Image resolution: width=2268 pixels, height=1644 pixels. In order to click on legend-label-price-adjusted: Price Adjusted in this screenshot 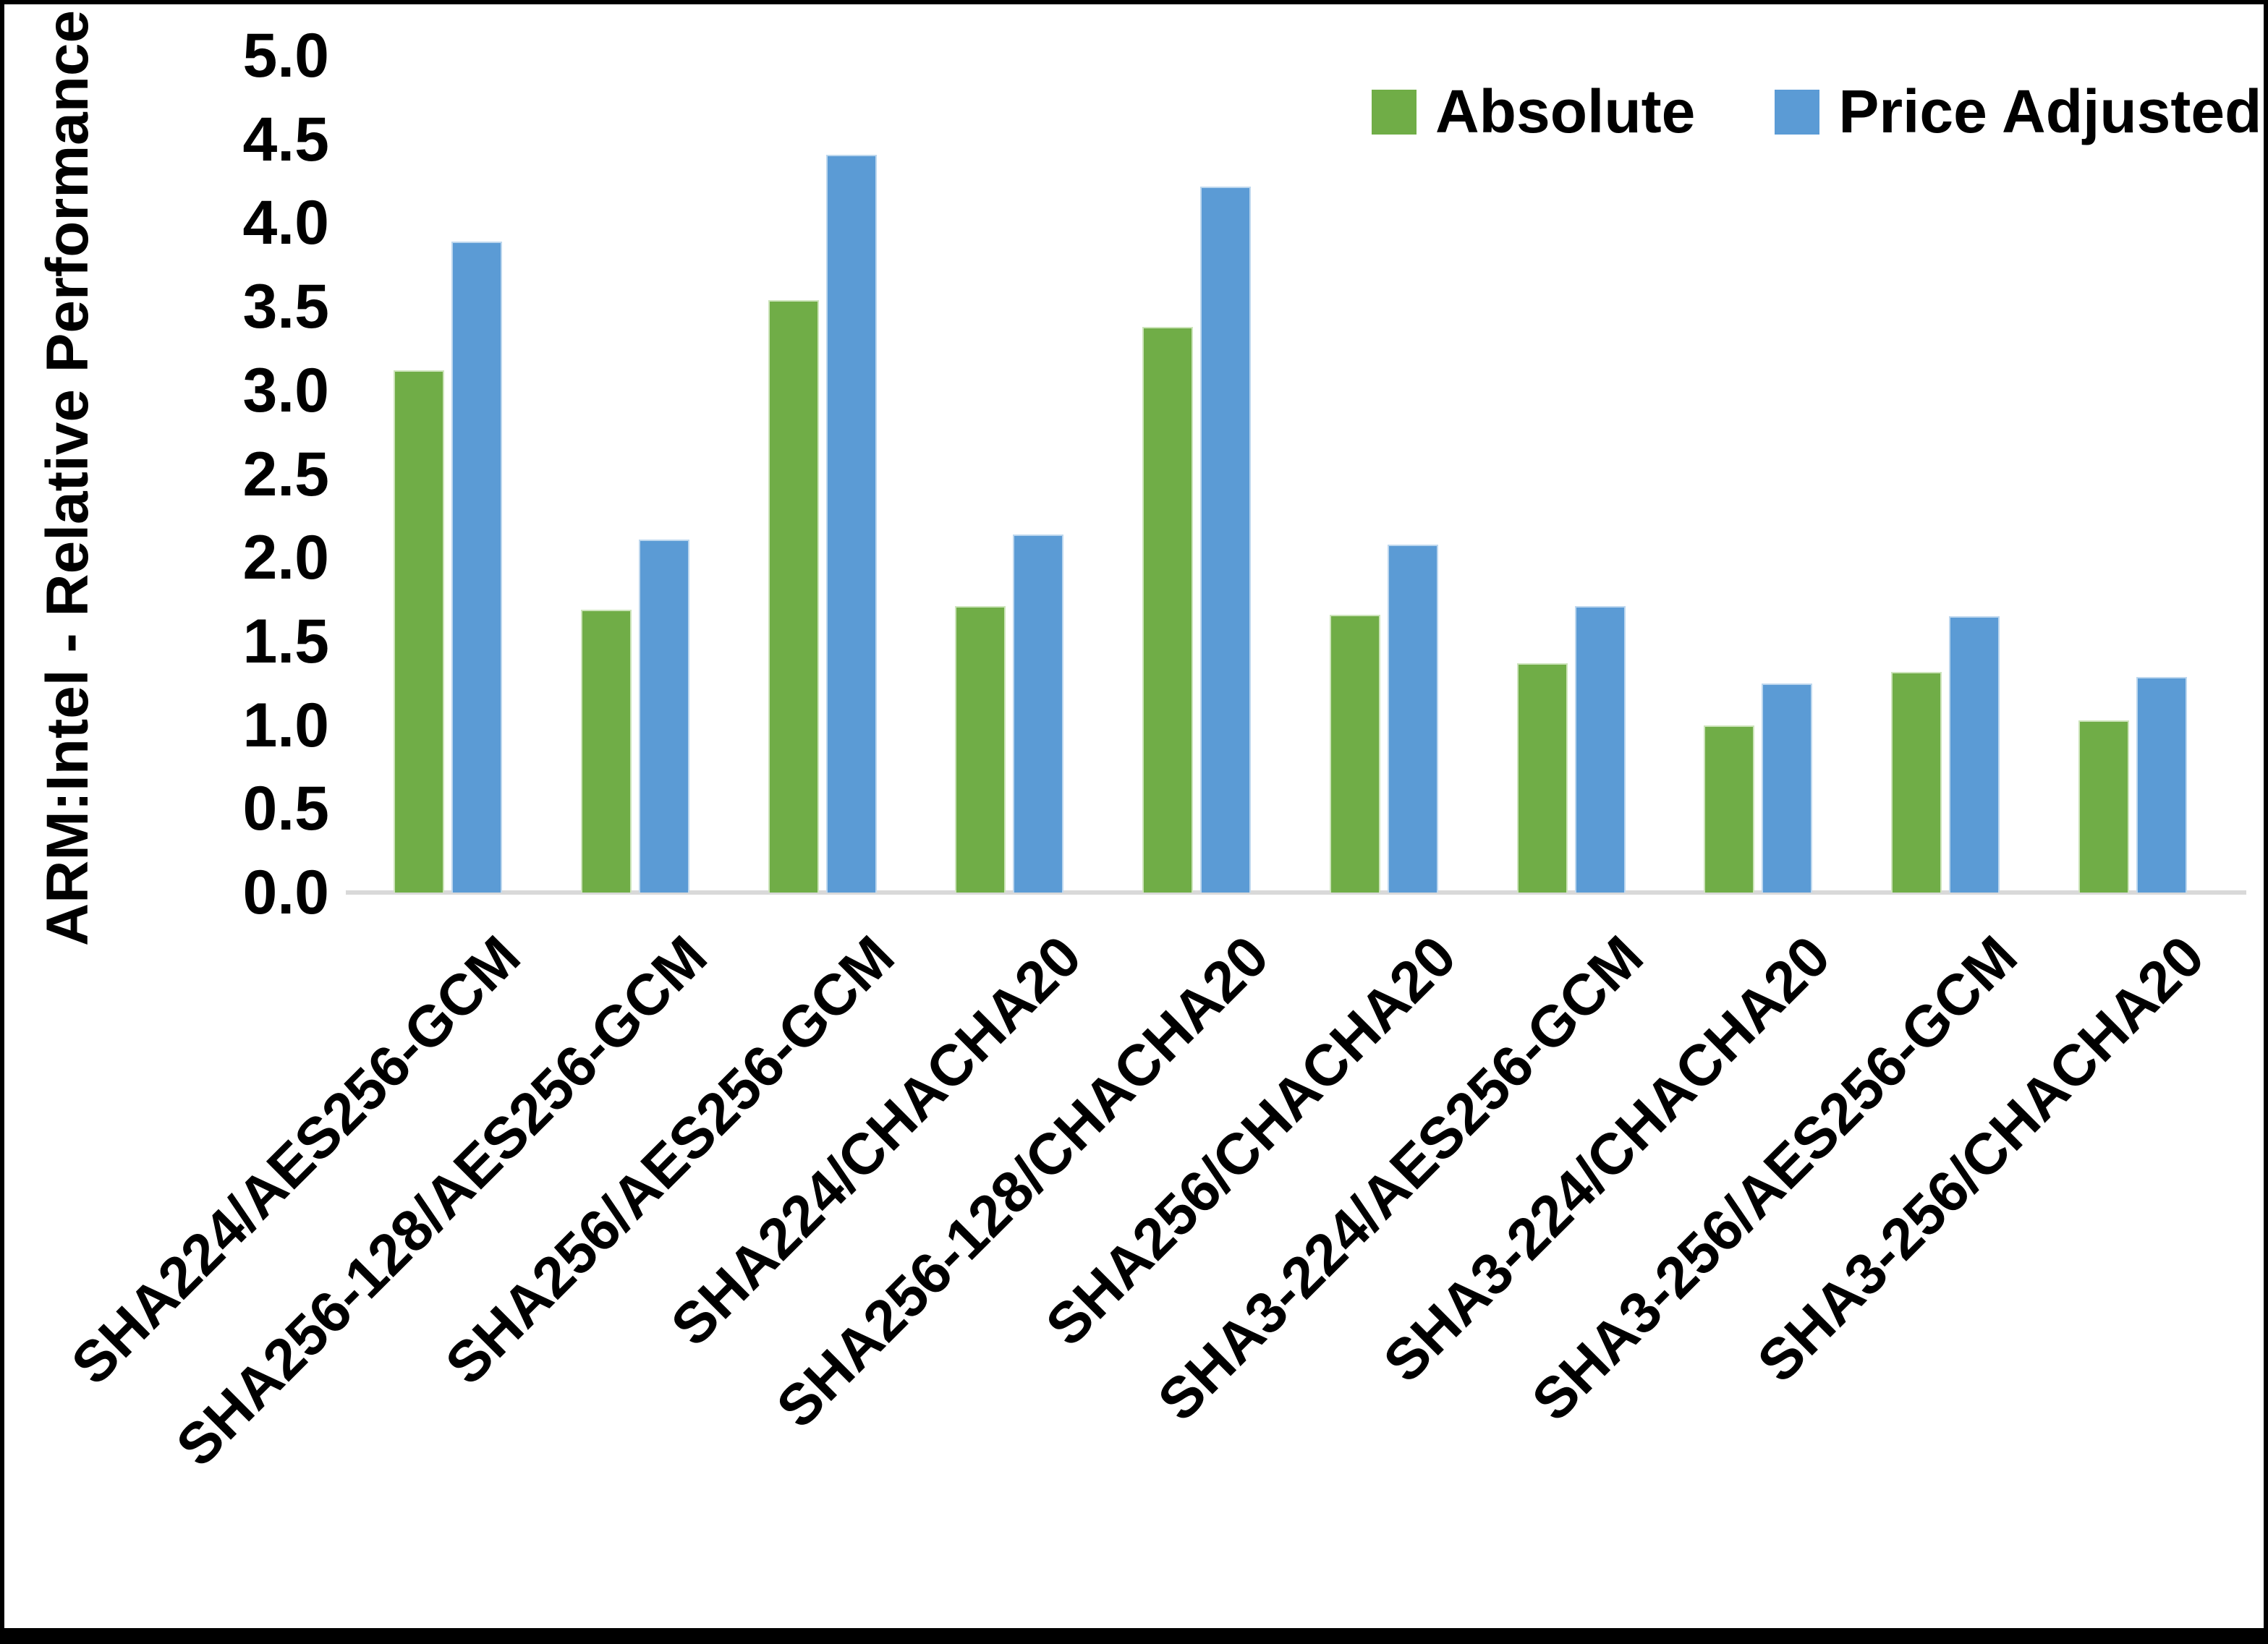, I will do `click(2050, 111)`.